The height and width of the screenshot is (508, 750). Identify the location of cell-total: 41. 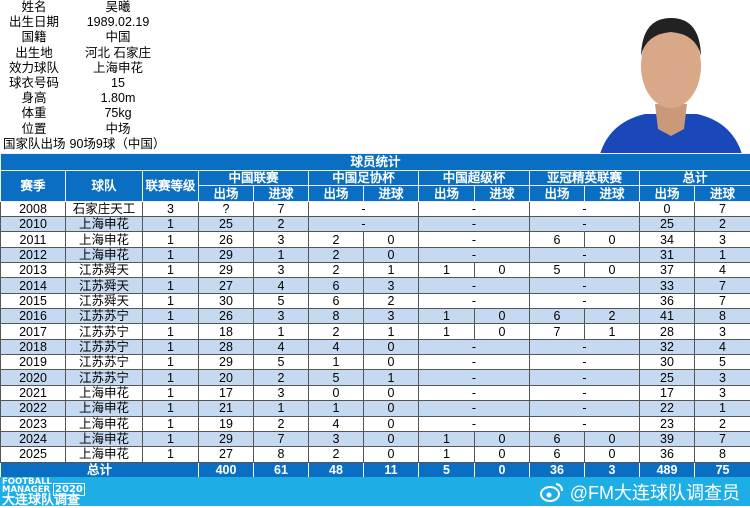
(667, 316).